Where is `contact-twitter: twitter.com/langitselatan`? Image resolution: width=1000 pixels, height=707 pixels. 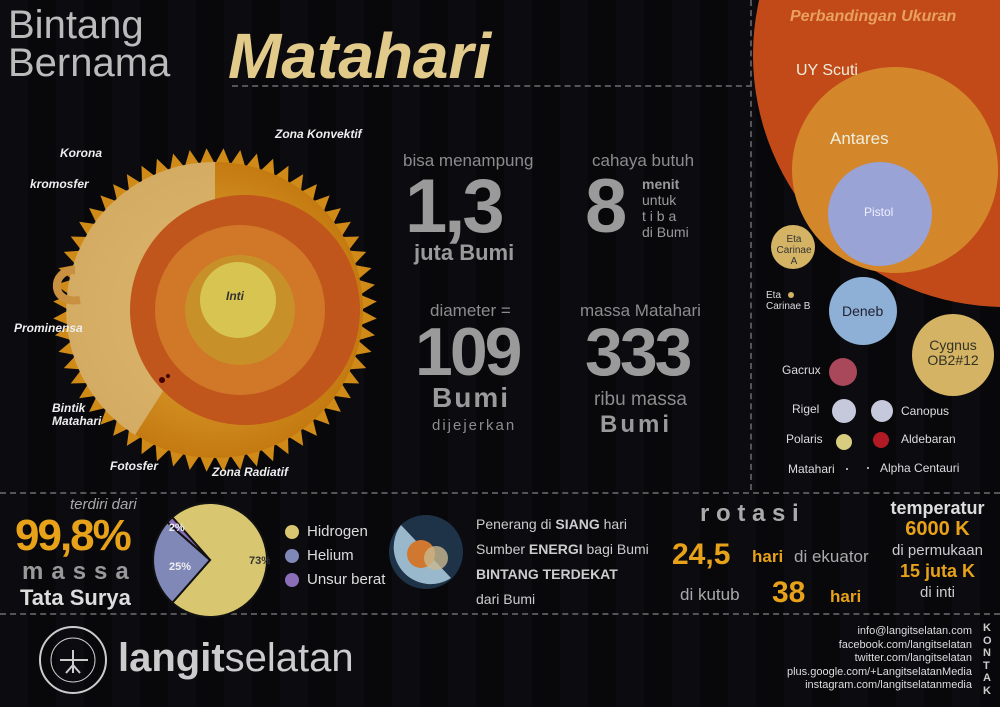 contact-twitter: twitter.com/langitselatan is located at coordinates (913, 658).